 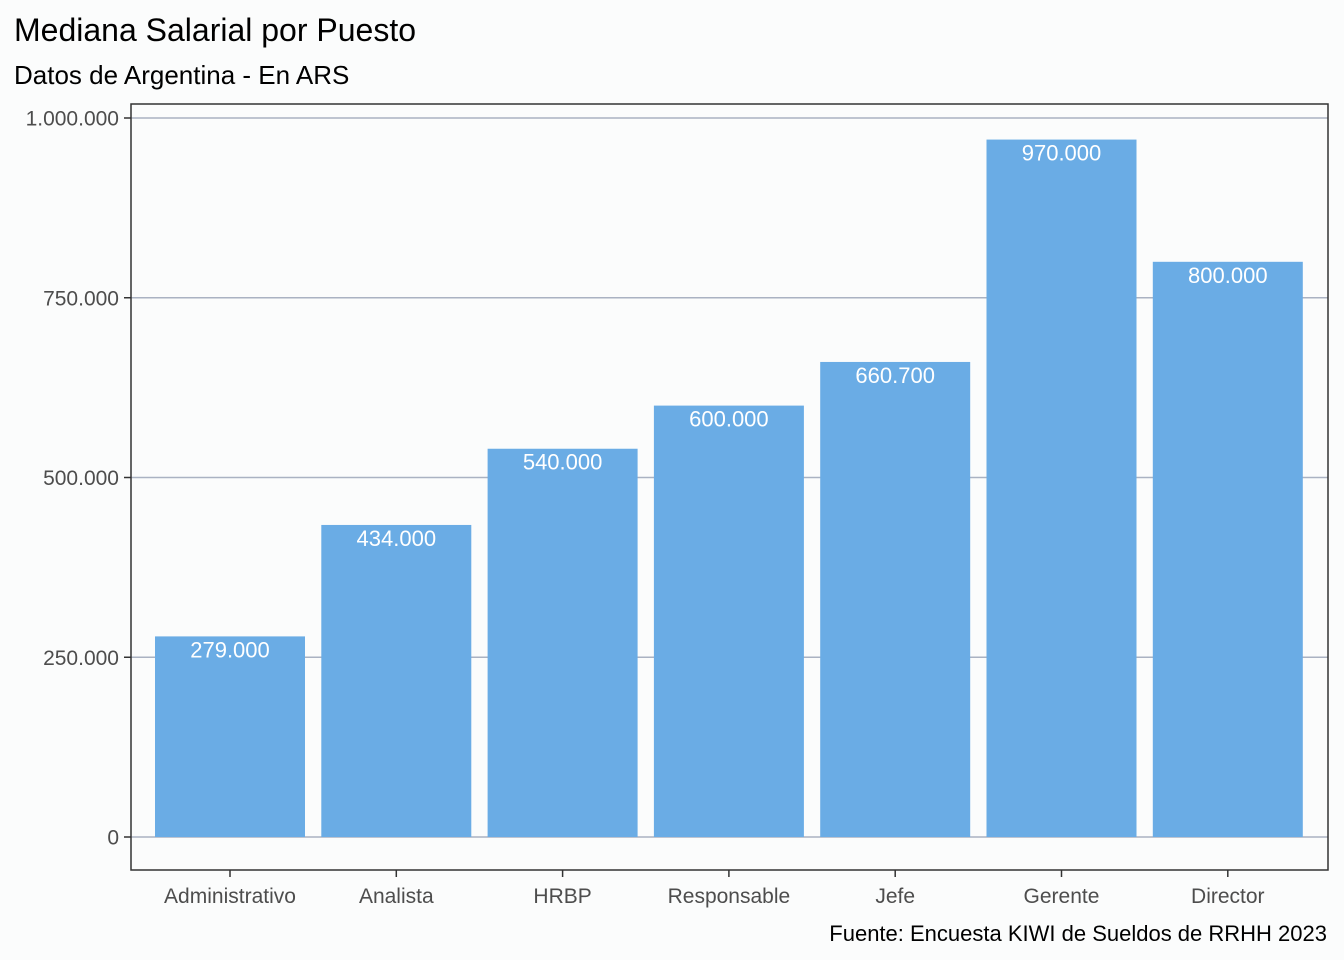 I want to click on x-tick-label: Responsable, so click(x=729, y=896).